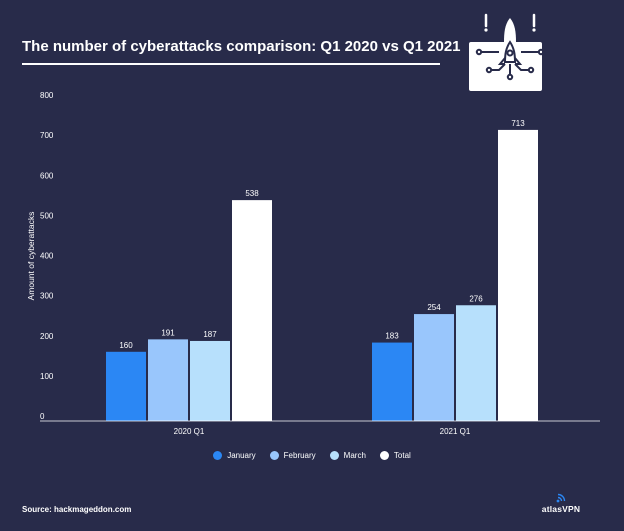 This screenshot has width=624, height=531. I want to click on bar-february-2021-q1, so click(434, 367).